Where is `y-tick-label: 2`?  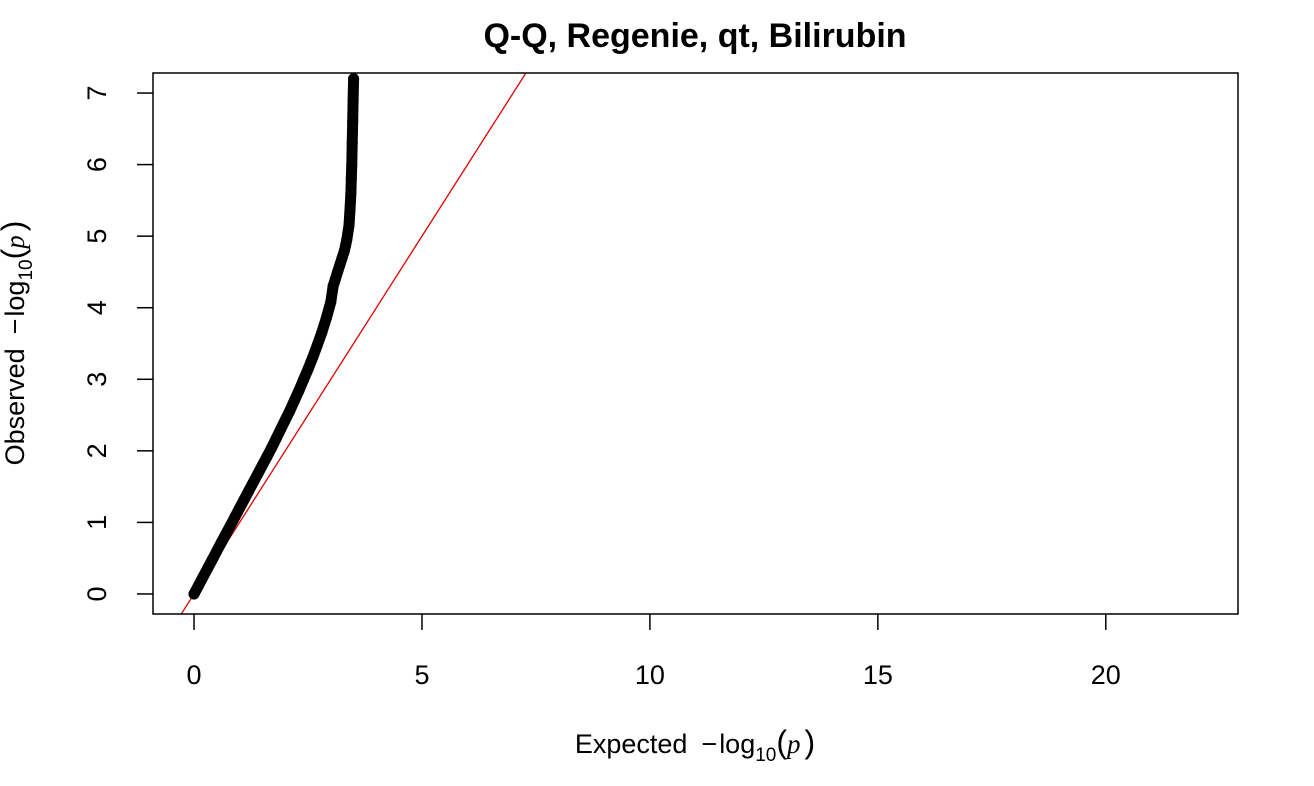 y-tick-label: 2 is located at coordinates (97, 450).